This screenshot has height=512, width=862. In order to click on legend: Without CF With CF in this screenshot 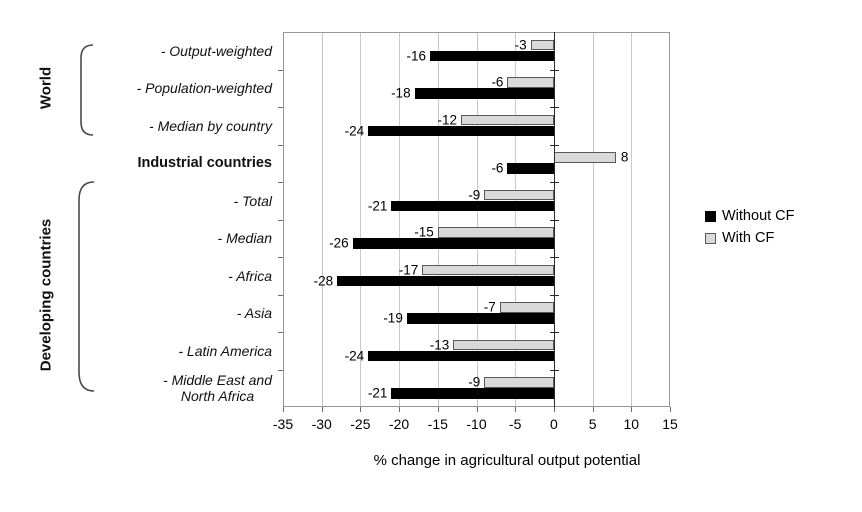, I will do `click(750, 227)`.